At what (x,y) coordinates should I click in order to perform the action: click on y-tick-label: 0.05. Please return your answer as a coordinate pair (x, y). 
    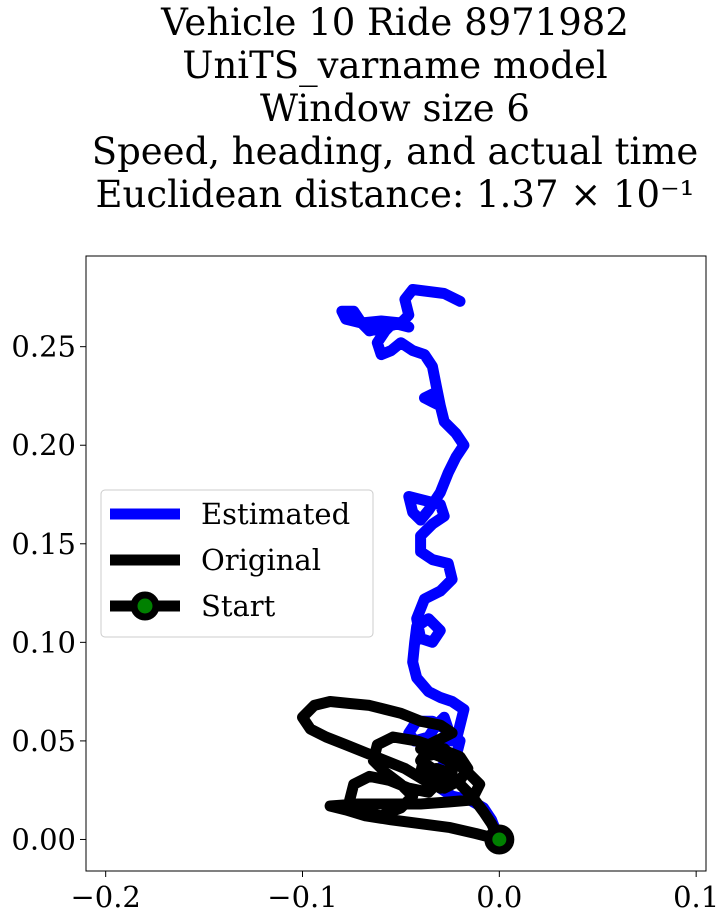
    Looking at the image, I should click on (43, 741).